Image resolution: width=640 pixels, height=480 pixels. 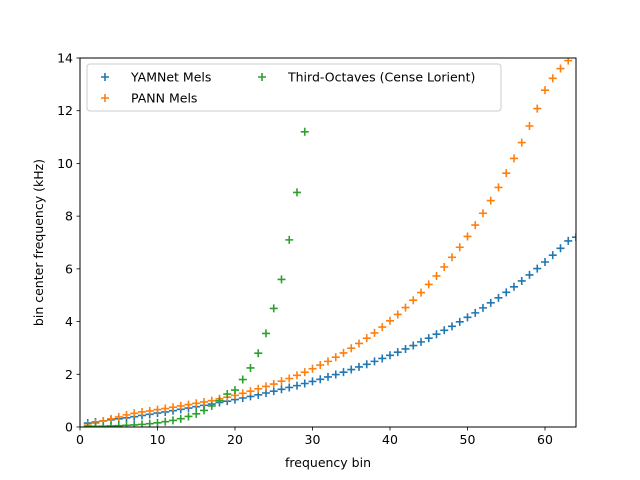 I want to click on legend-frame, so click(x=294, y=87).